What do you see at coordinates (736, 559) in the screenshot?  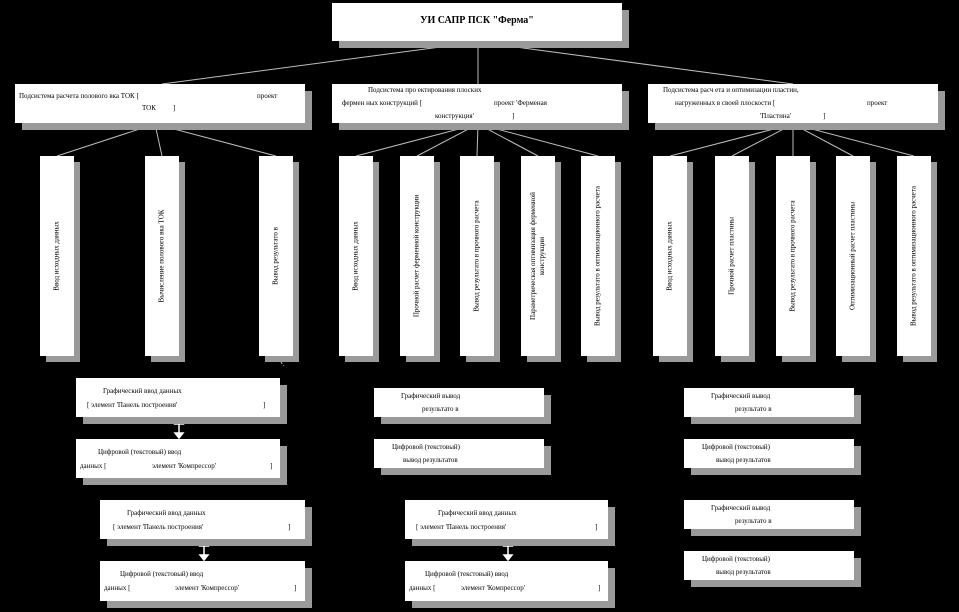 I see `right-numeric-output-2-line1: Цифровой (текстовый)` at bounding box center [736, 559].